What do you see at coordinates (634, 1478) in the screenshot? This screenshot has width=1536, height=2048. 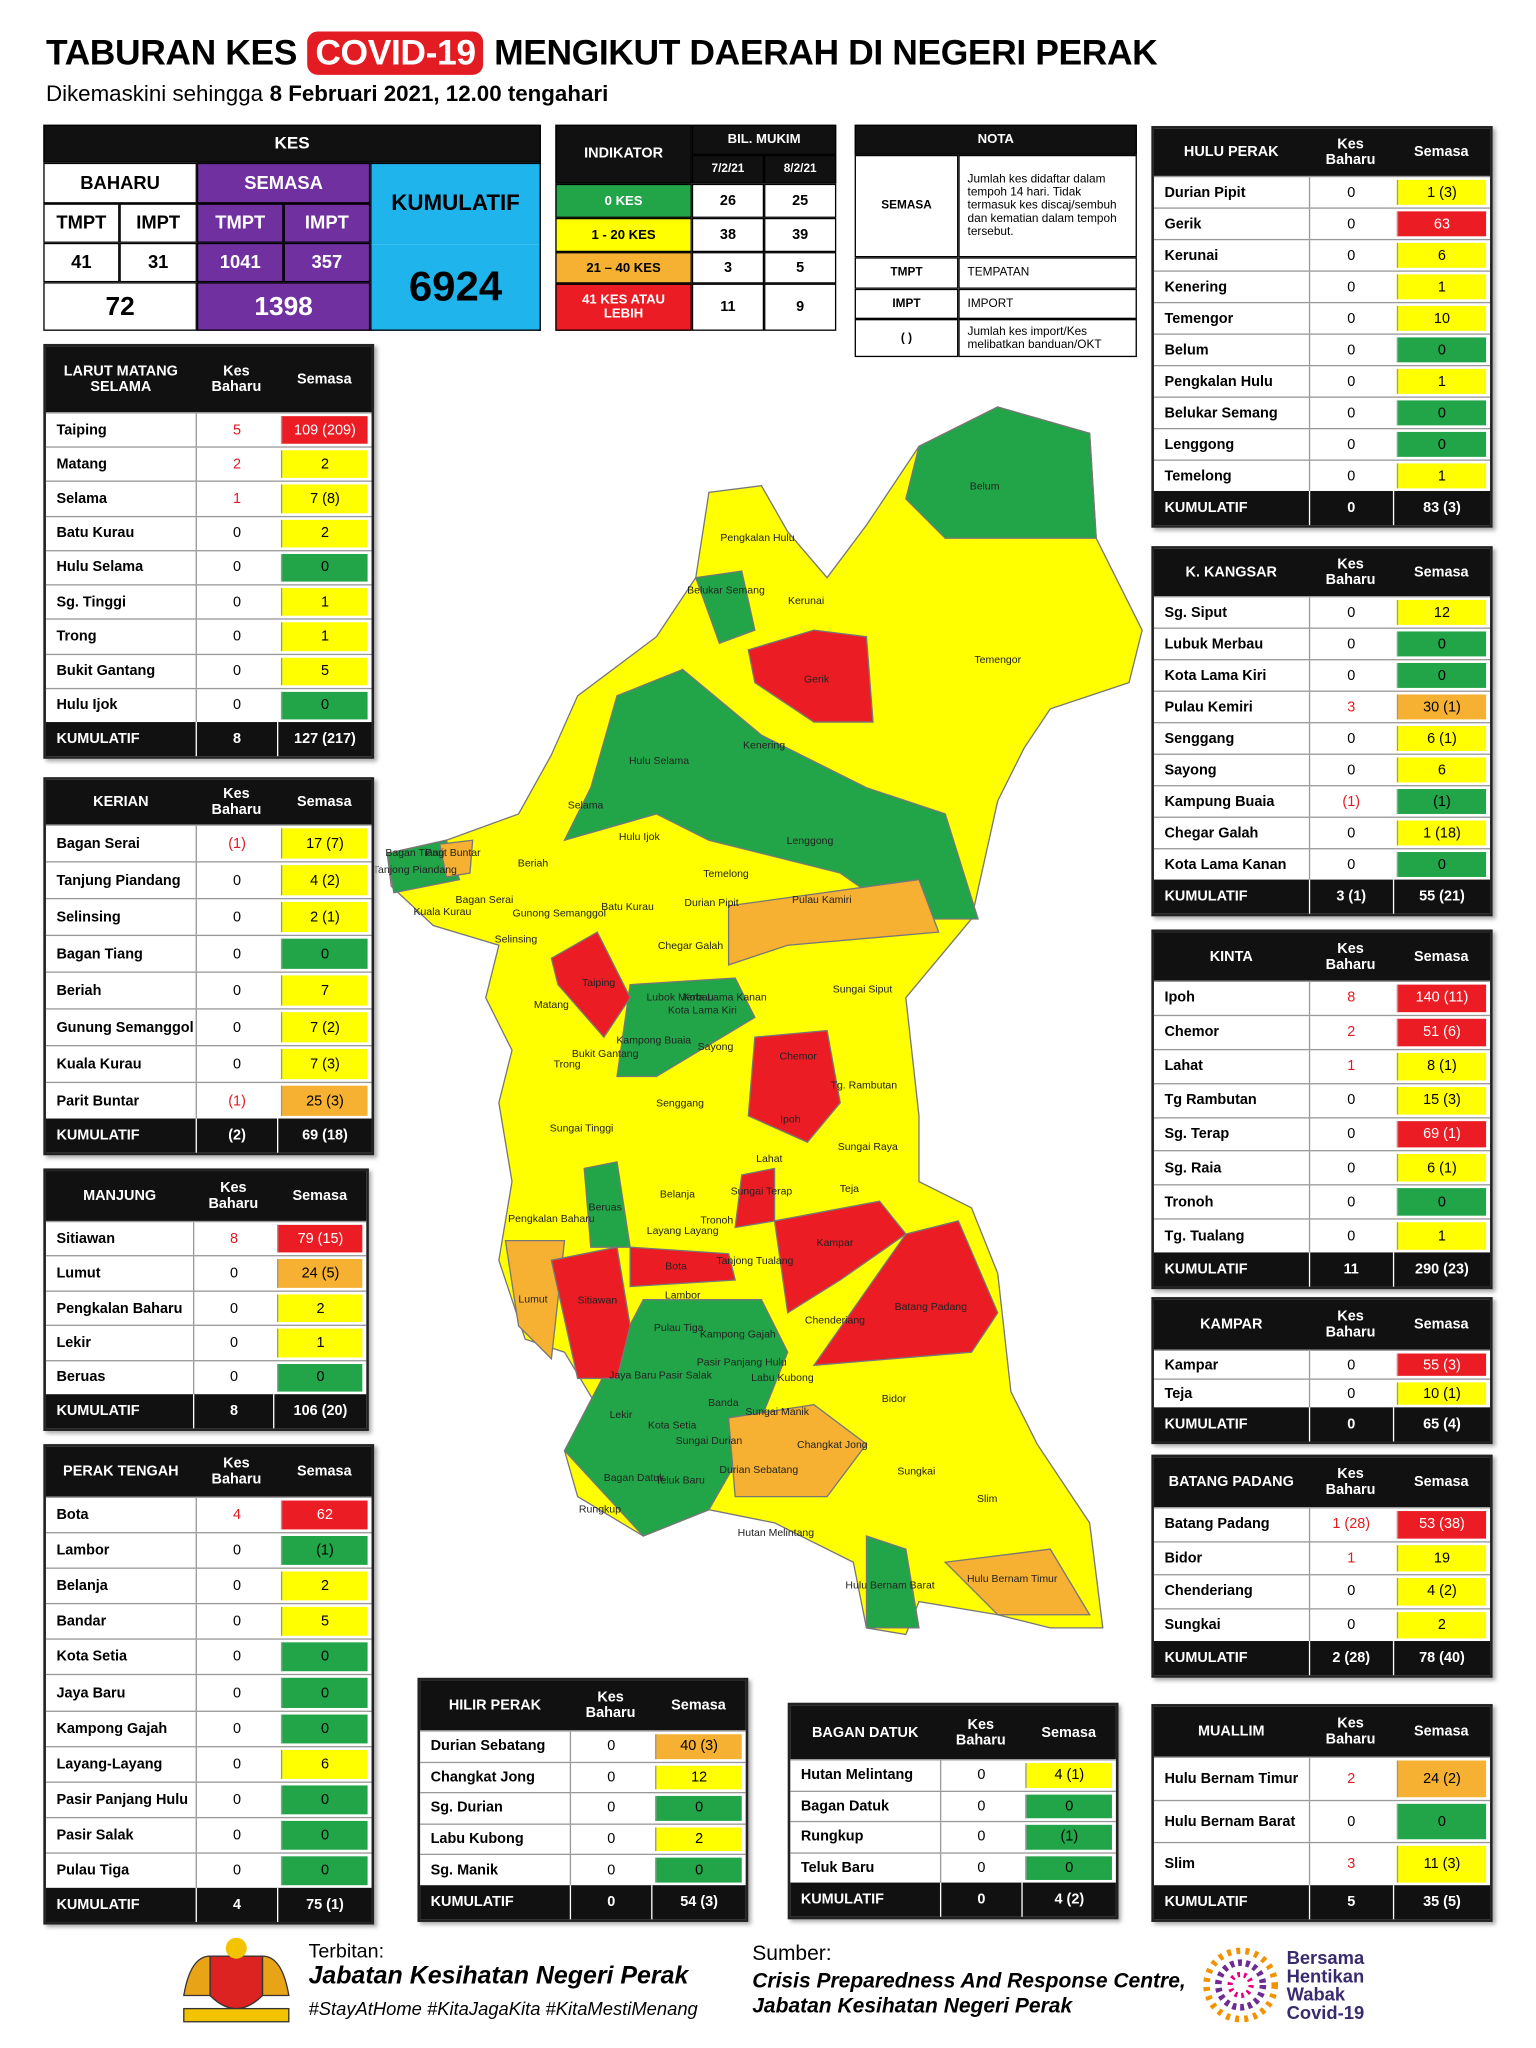 I see `map-label: Bagan Datuk` at bounding box center [634, 1478].